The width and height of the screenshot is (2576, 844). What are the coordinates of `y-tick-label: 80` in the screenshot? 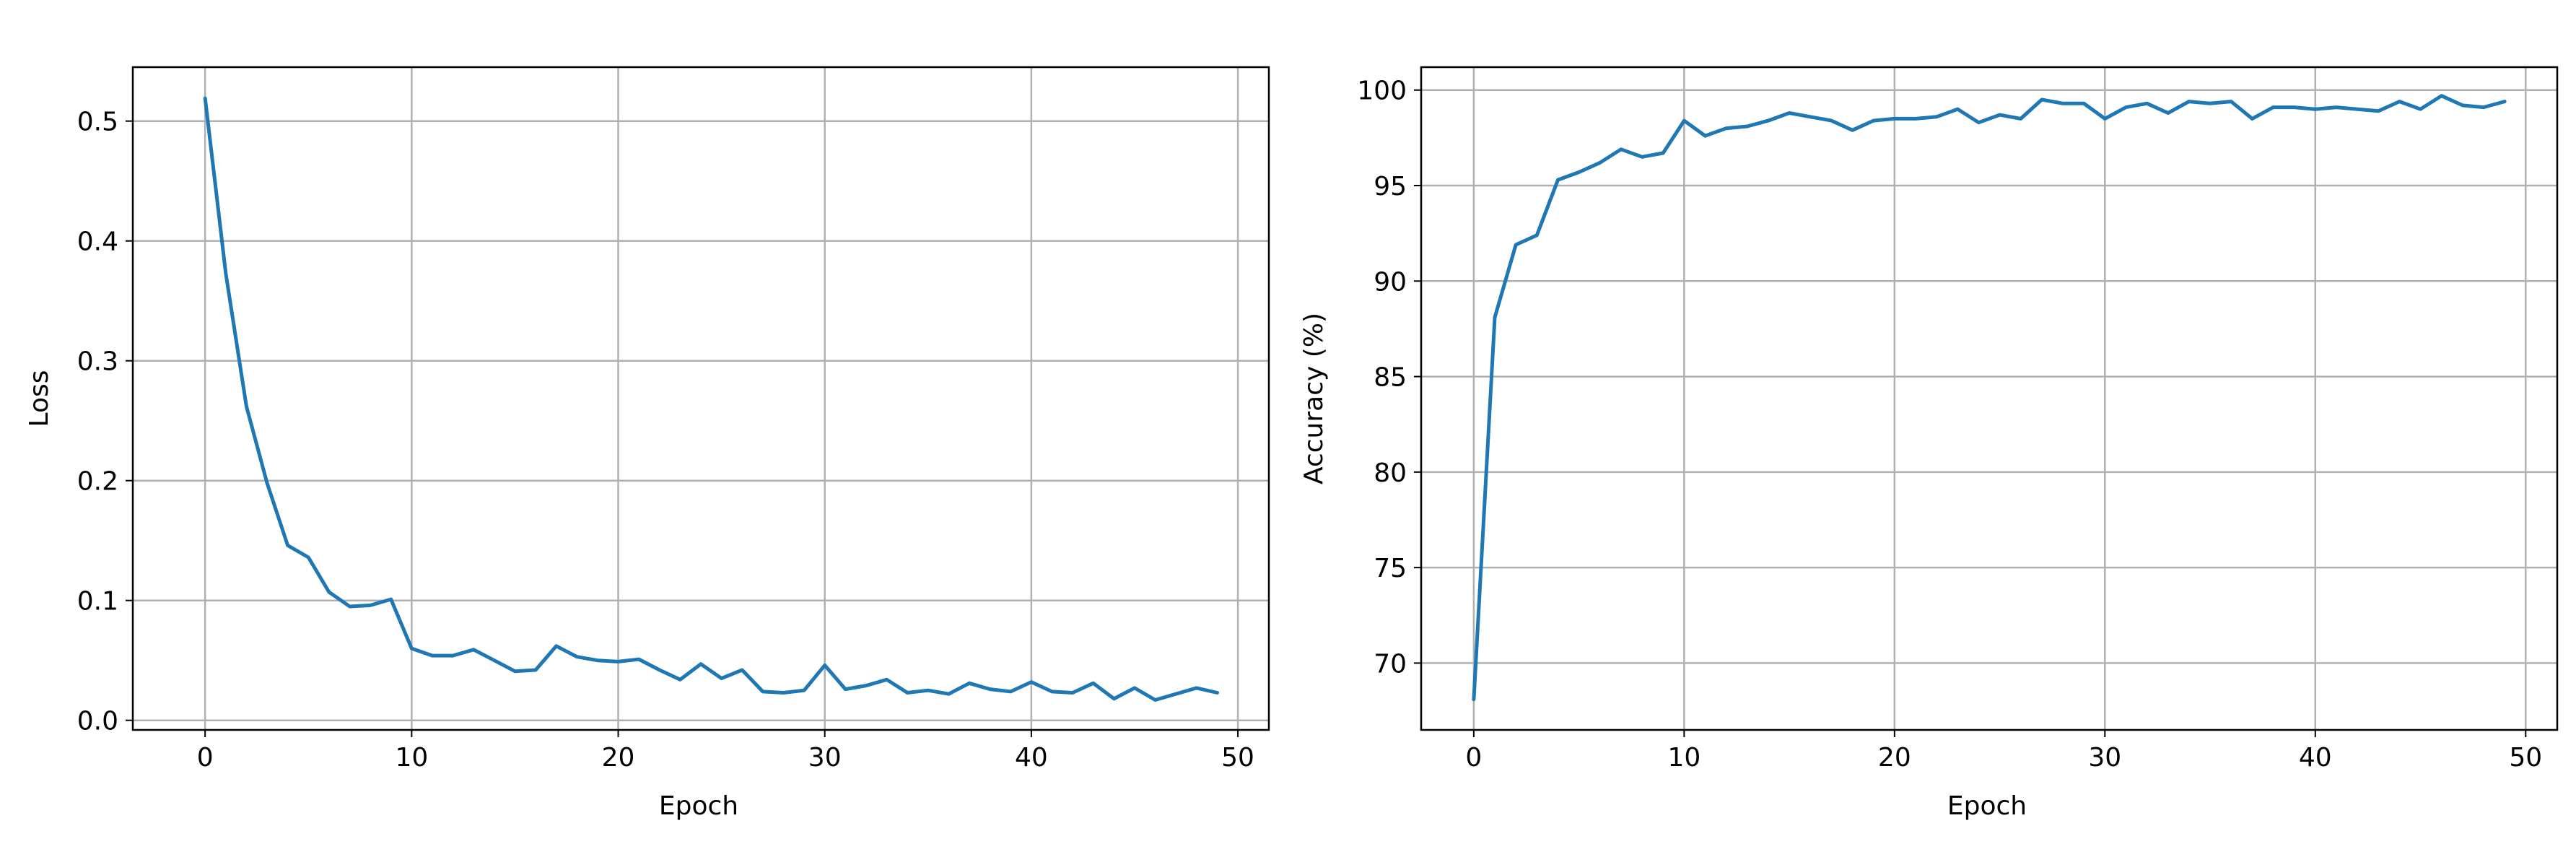 It's located at (1390, 473).